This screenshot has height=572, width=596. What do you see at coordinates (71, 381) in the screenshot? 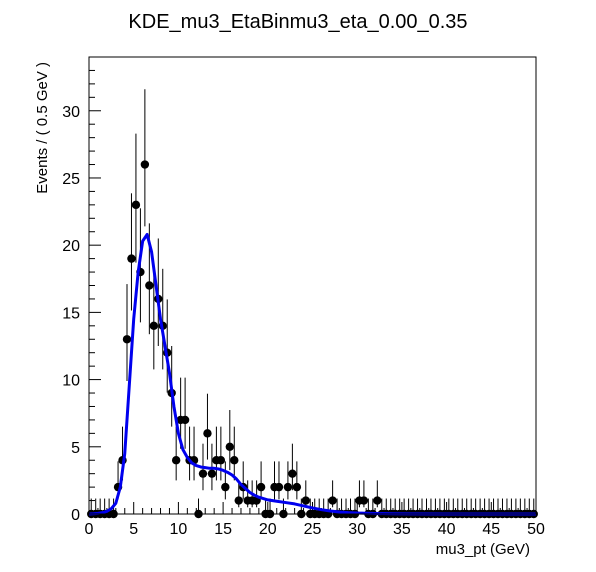
I see `y-tick-label: 10` at bounding box center [71, 381].